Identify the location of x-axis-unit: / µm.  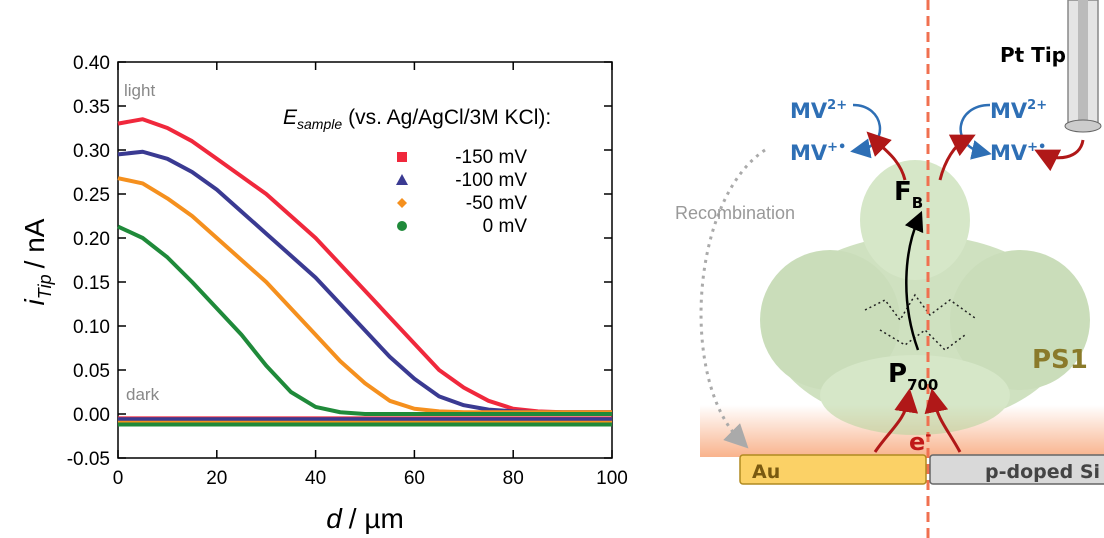
(376, 518).